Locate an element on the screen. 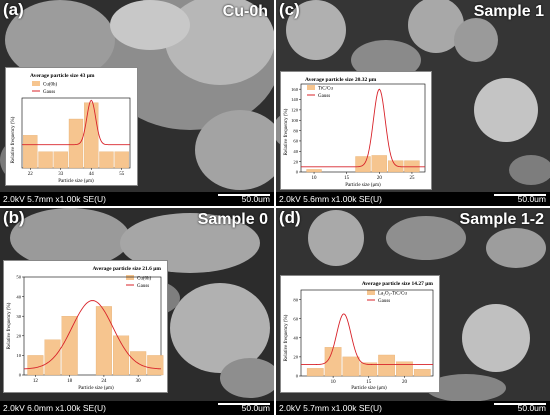 This screenshot has width=550, height=415. legend-label-bar: Cu(0h) is located at coordinates (50, 85).